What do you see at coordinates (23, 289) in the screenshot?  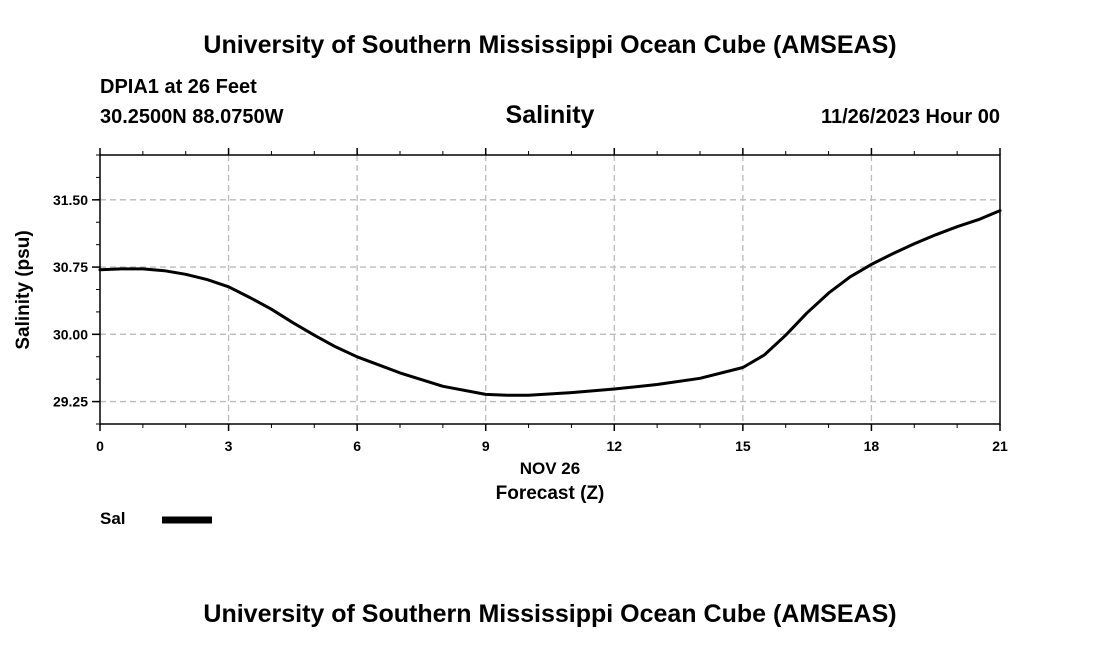 I see `y-axis-label: Salinity (psu)` at bounding box center [23, 289].